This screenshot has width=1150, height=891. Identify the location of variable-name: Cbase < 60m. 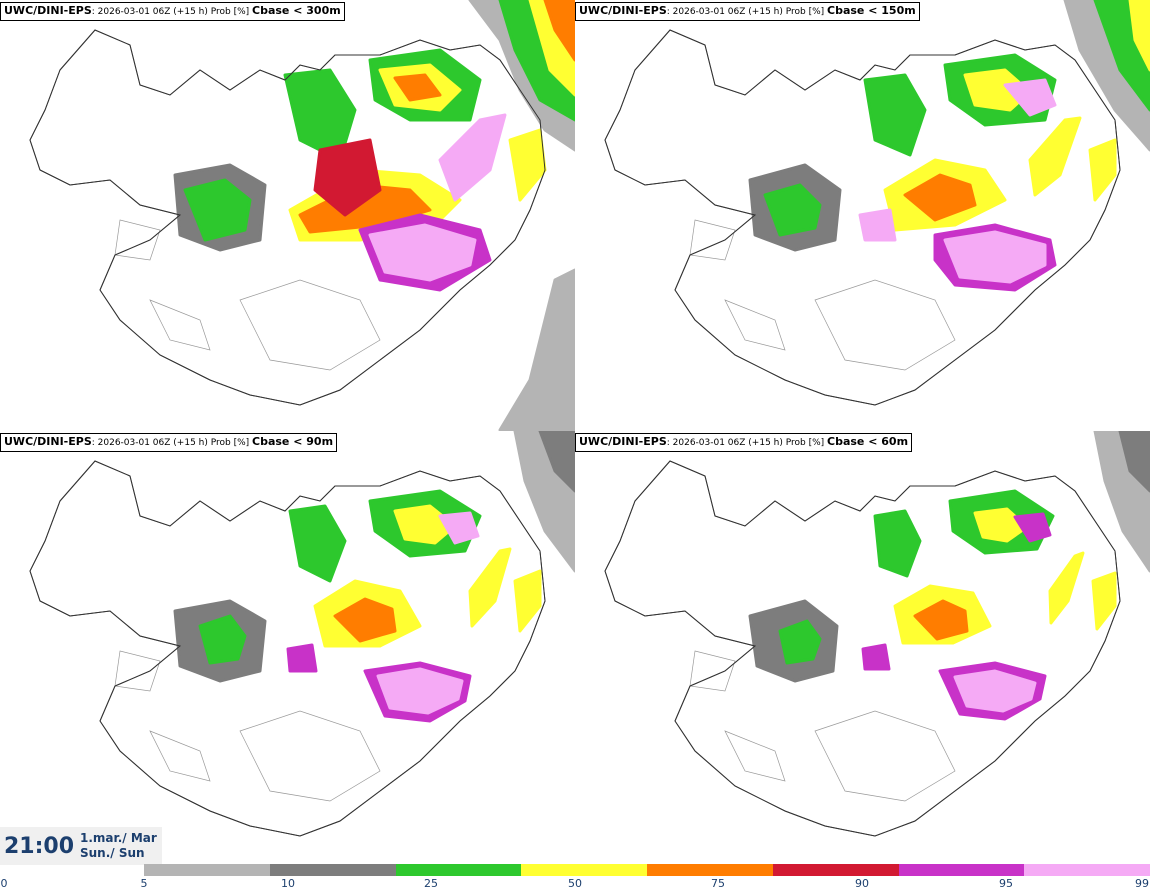
(868, 441).